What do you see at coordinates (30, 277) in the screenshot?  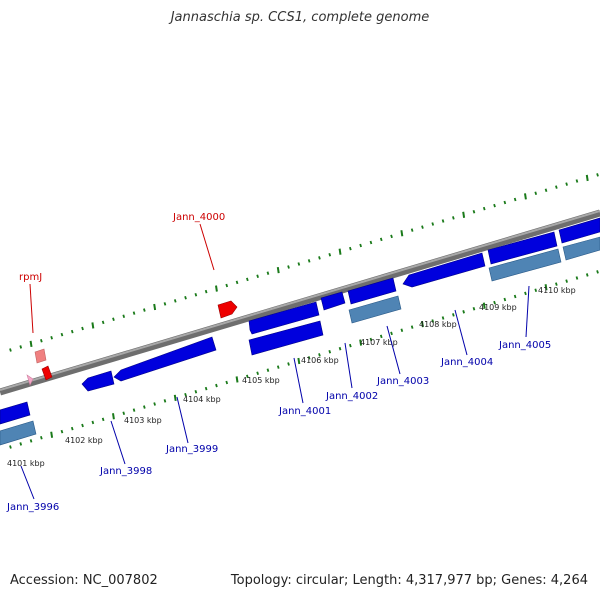 I see `gene-label-rpmj: rpmJ` at bounding box center [30, 277].